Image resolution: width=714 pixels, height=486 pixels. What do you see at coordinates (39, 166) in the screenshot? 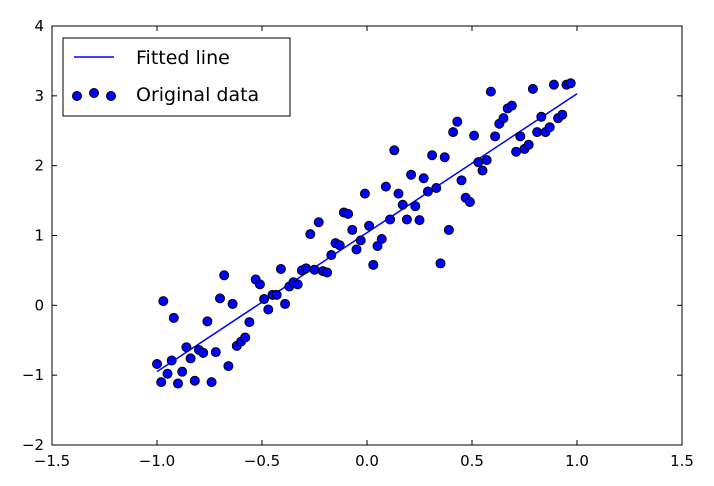
I see `y-tick-label: 2` at bounding box center [39, 166].